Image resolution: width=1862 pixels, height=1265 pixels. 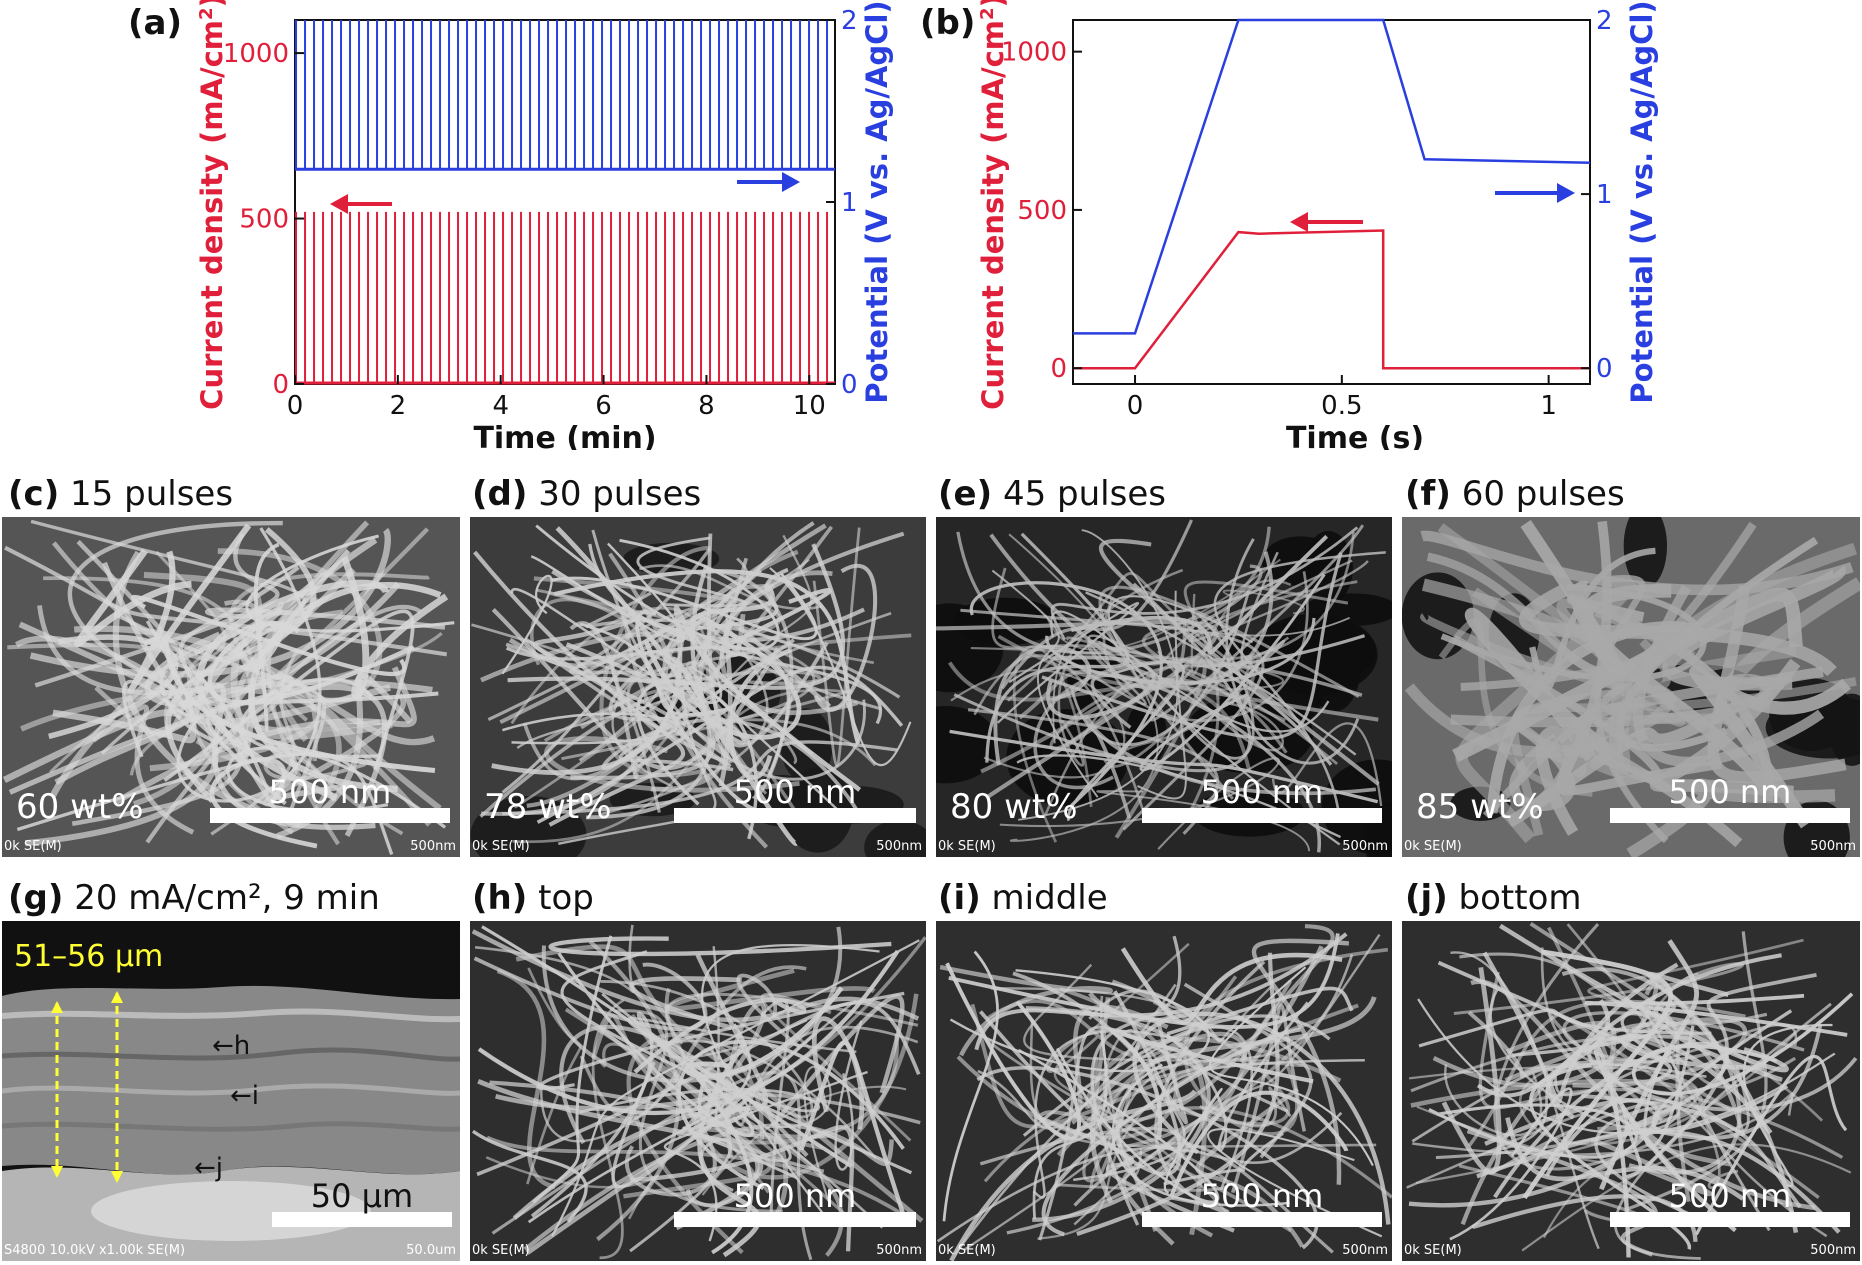 I want to click on fiber-texture-j, so click(x=1632, y=1090).